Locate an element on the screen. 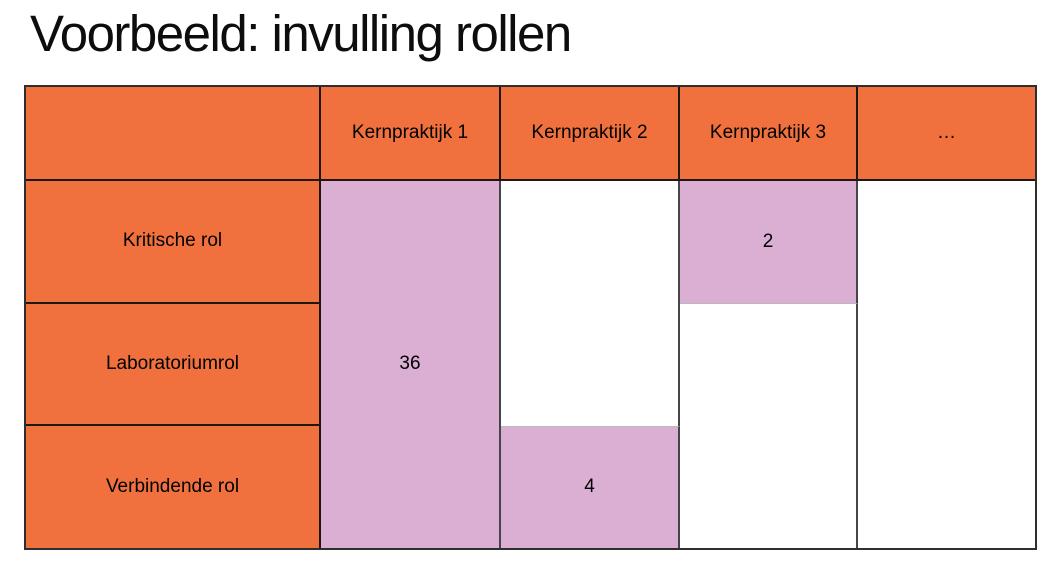  value-cell-kernpraktijk-3-kritische-rol: 2 is located at coordinates (769, 242).